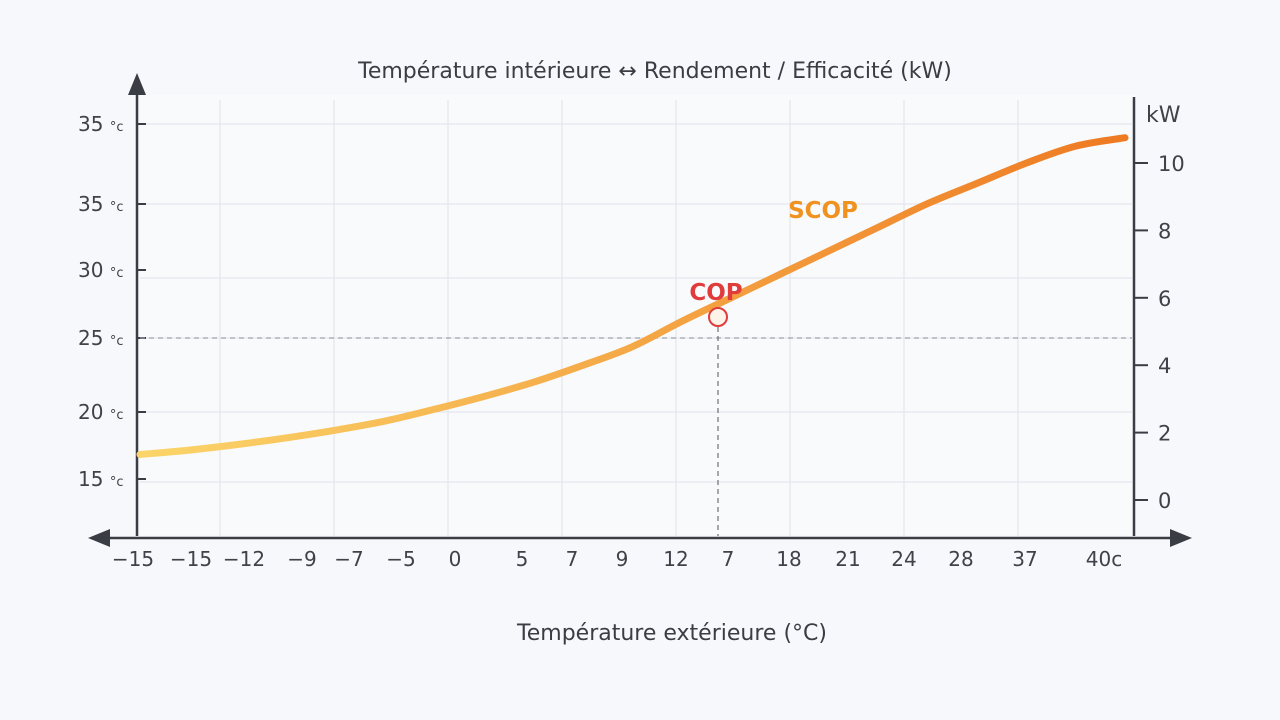 The height and width of the screenshot is (720, 1280). What do you see at coordinates (1164, 501) in the screenshot?
I see `y-right-tick-label: 0` at bounding box center [1164, 501].